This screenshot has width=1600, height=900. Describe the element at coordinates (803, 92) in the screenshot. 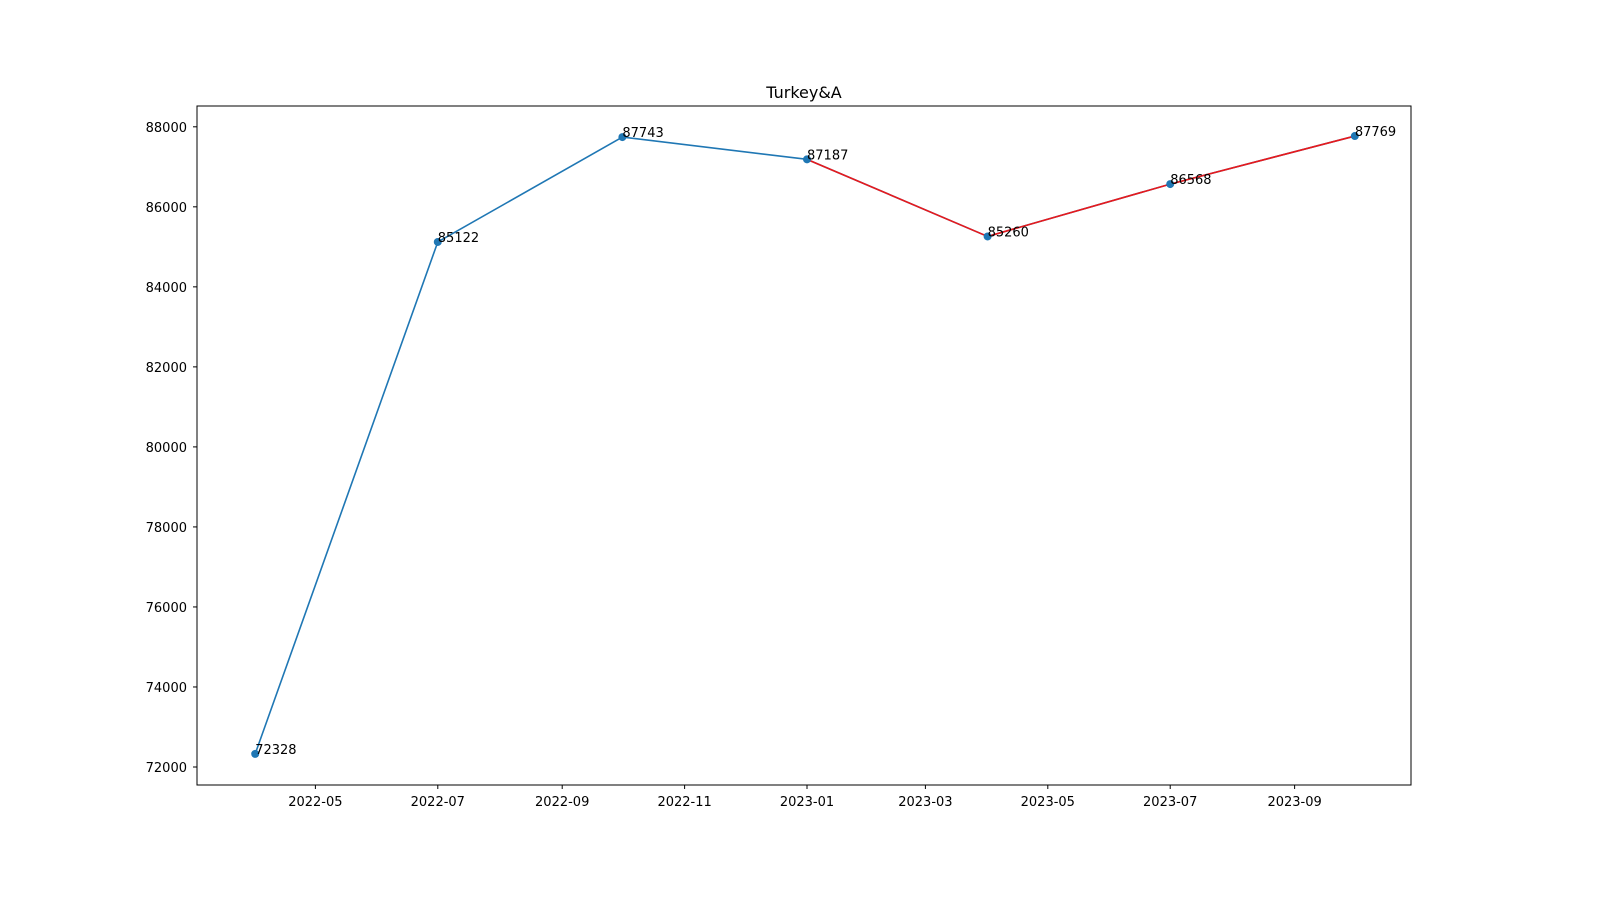

I see `chart-title: Turkey&A` at that location.